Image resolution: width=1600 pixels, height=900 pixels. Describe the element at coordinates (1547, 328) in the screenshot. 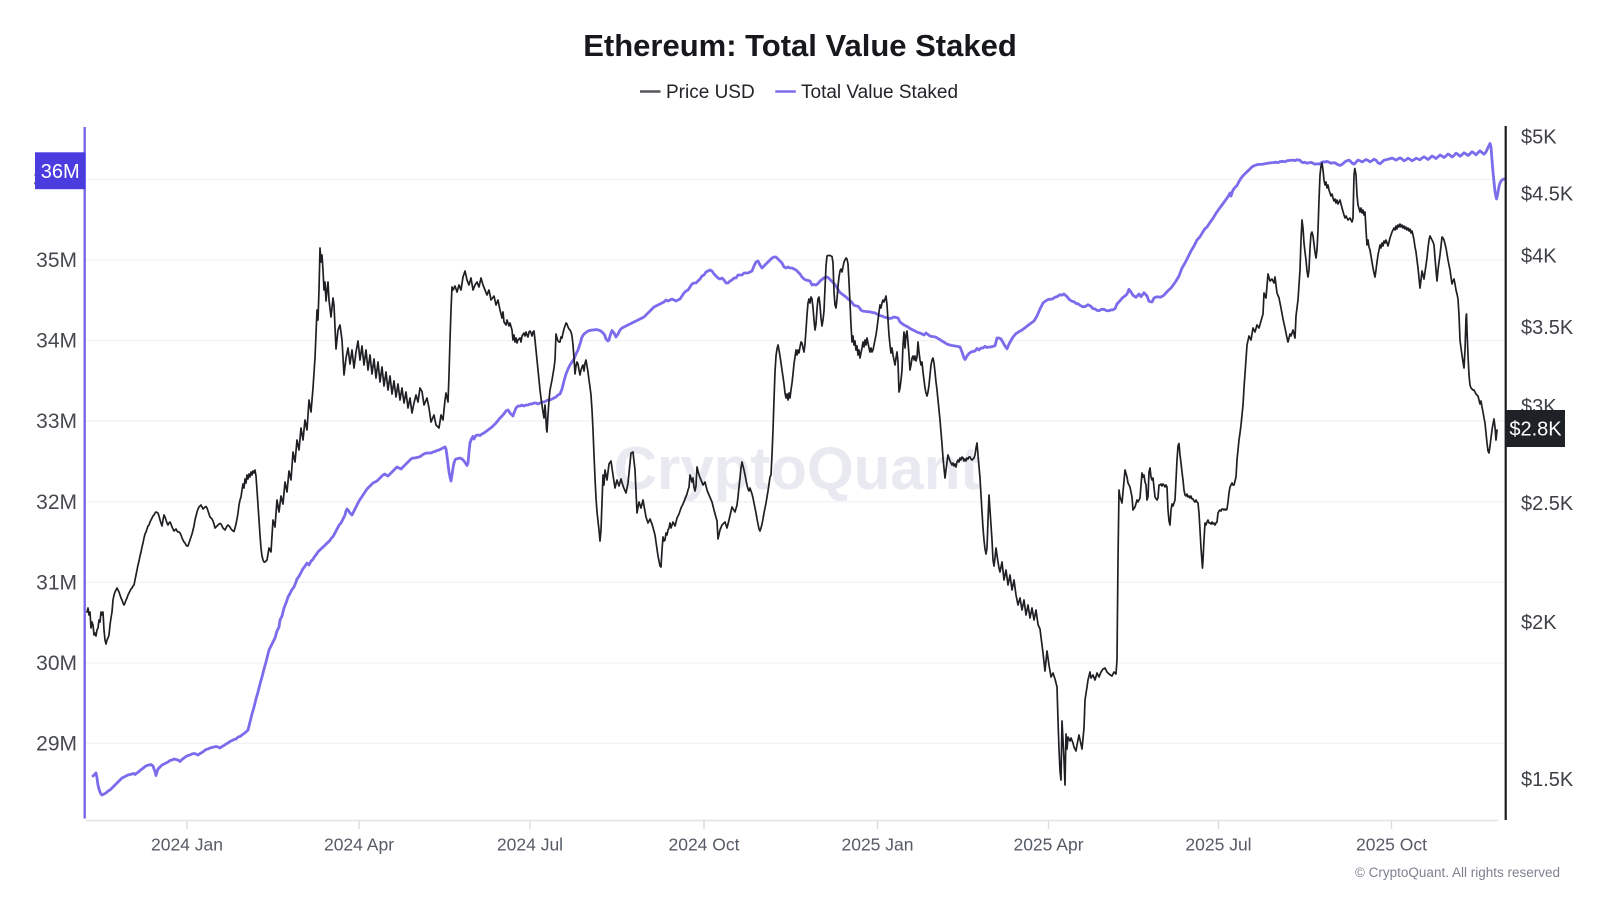

I see `svg-text: $3.5K` at that location.